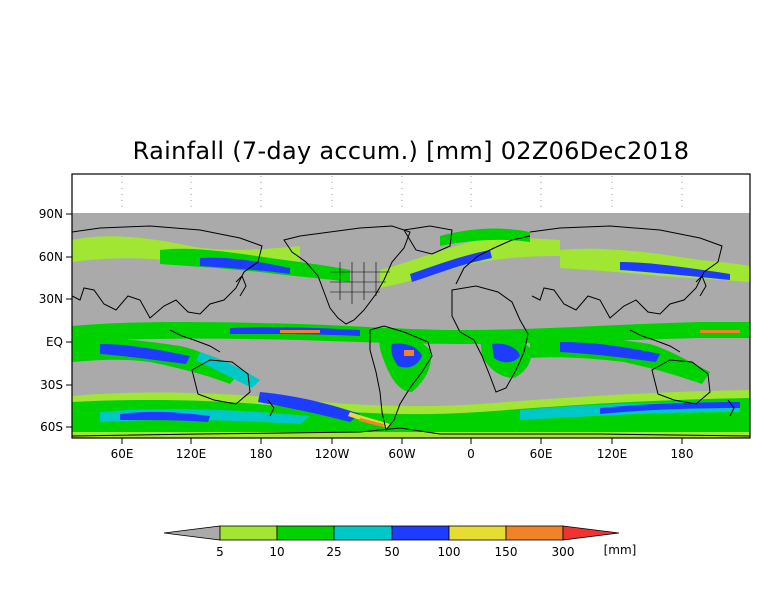  I want to click on coast-greenland, so click(428, 240).